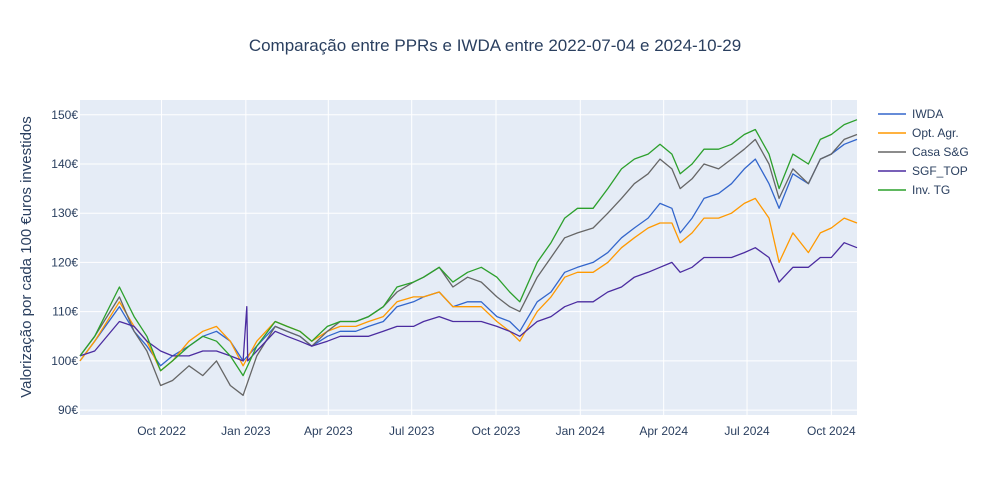 The width and height of the screenshot is (990, 500). What do you see at coordinates (927, 114) in the screenshot?
I see `legend-label-iwda: IWDA` at bounding box center [927, 114].